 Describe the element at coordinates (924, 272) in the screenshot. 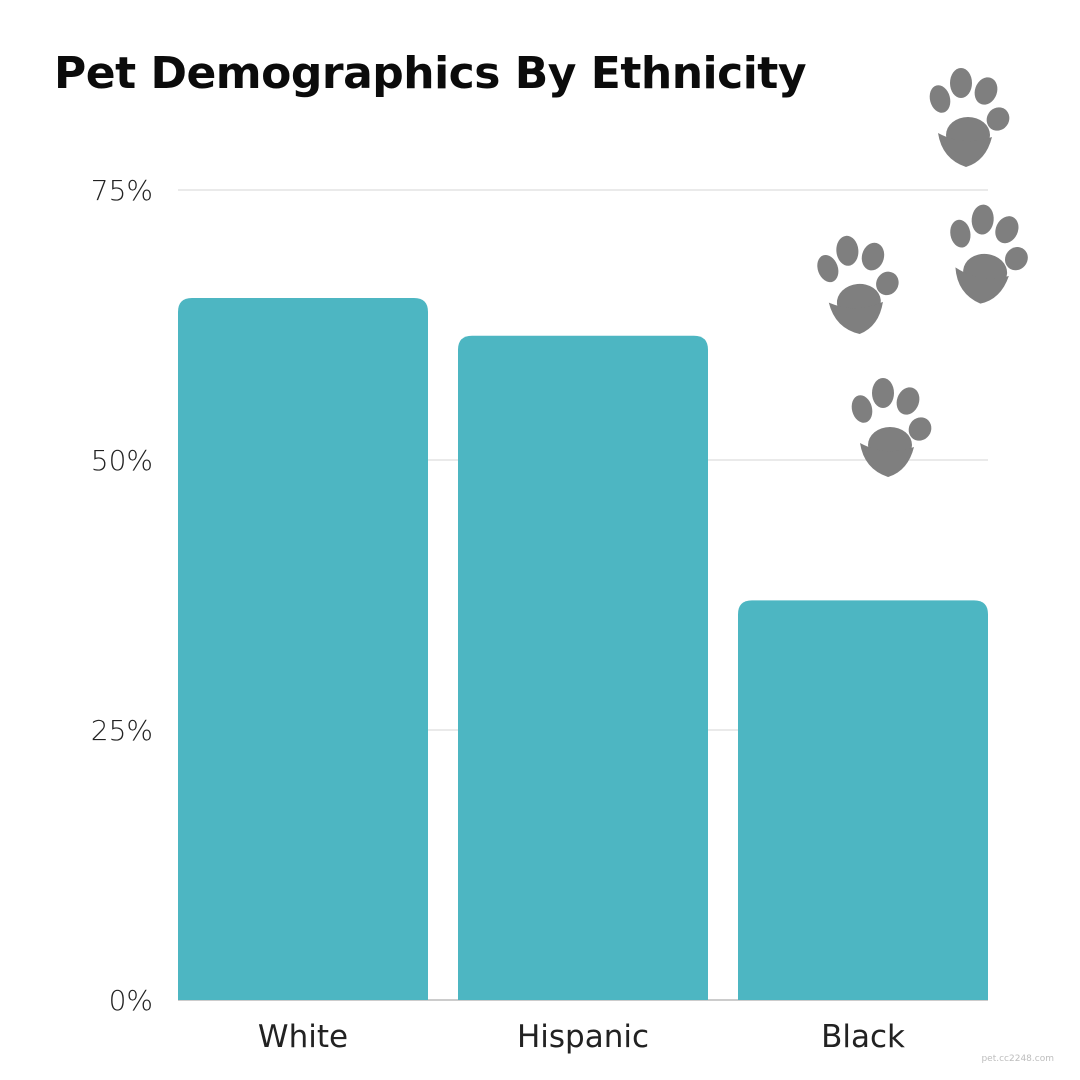

I see `paw-decorations` at that location.